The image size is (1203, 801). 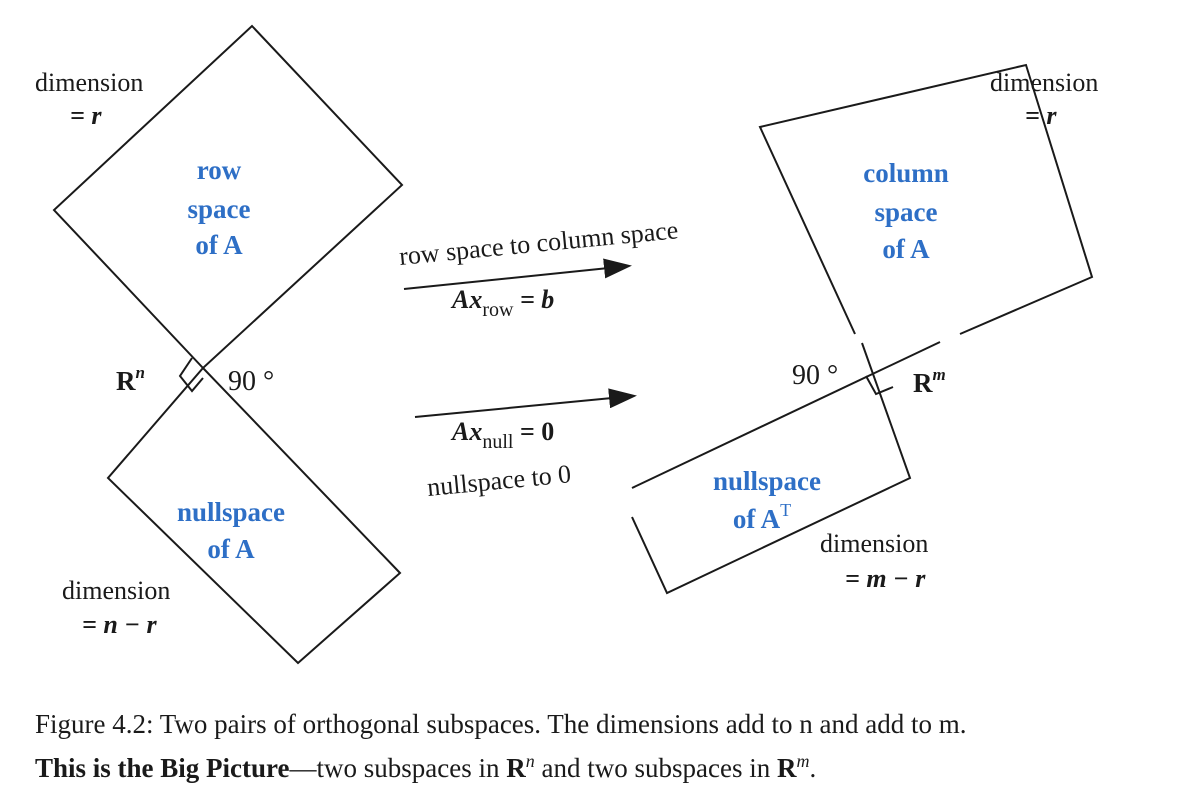 What do you see at coordinates (231, 549) in the screenshot?
I see `nullspace-label-2: of A` at bounding box center [231, 549].